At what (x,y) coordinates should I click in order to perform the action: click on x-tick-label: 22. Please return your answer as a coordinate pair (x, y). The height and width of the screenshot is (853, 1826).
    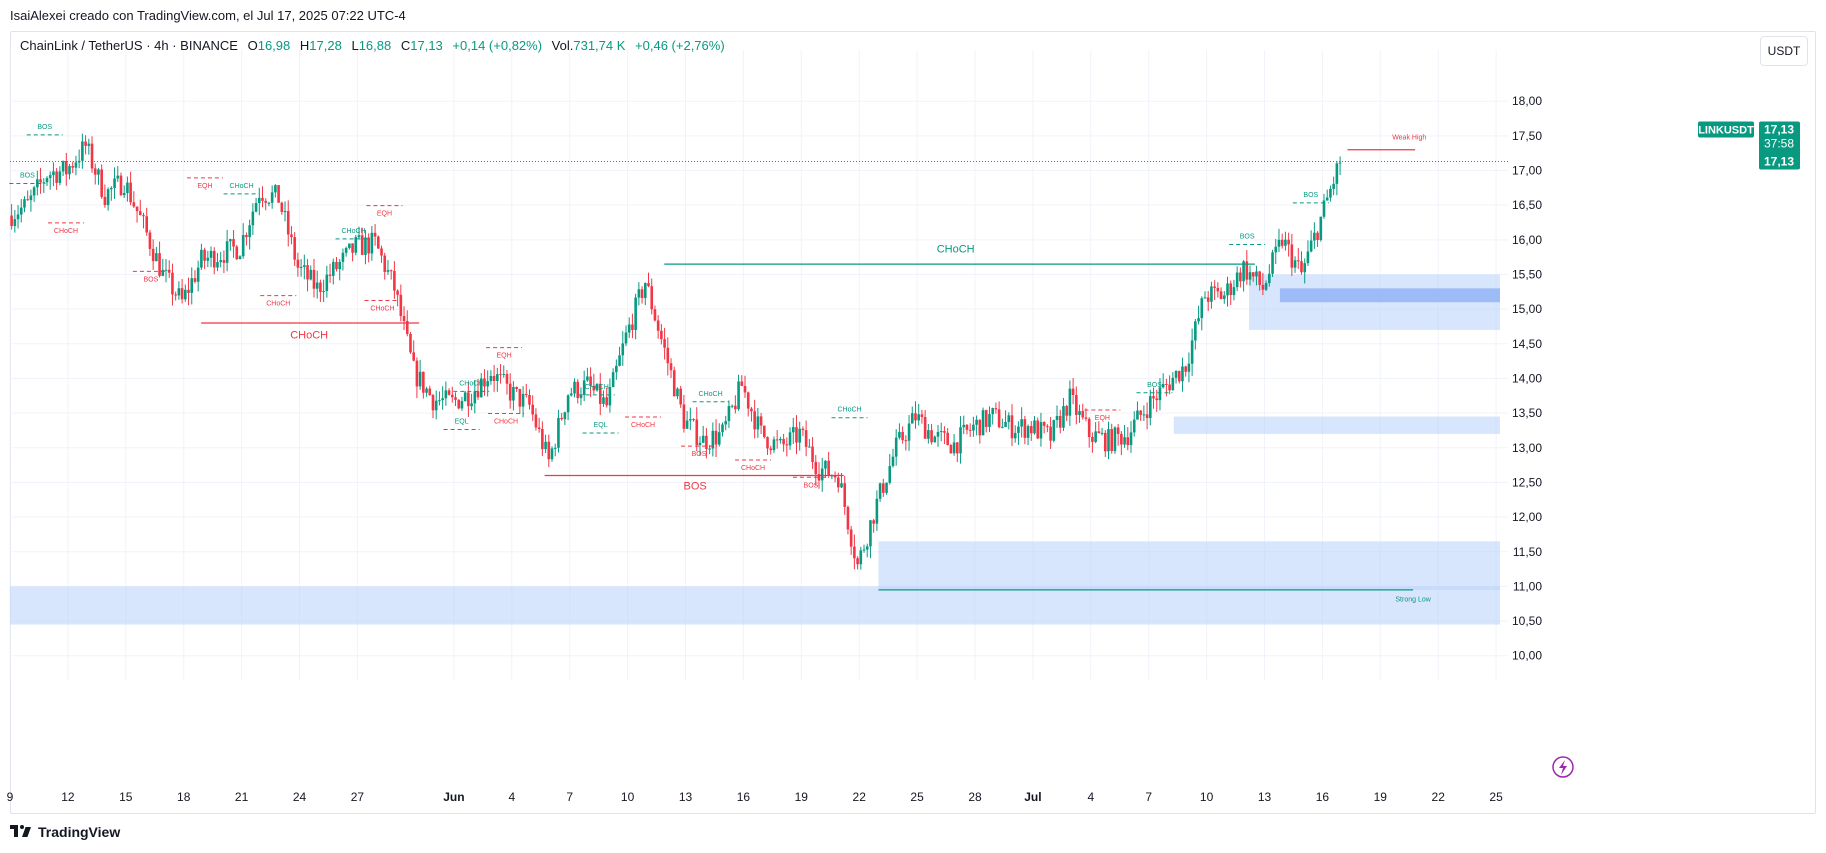
    Looking at the image, I should click on (1439, 797).